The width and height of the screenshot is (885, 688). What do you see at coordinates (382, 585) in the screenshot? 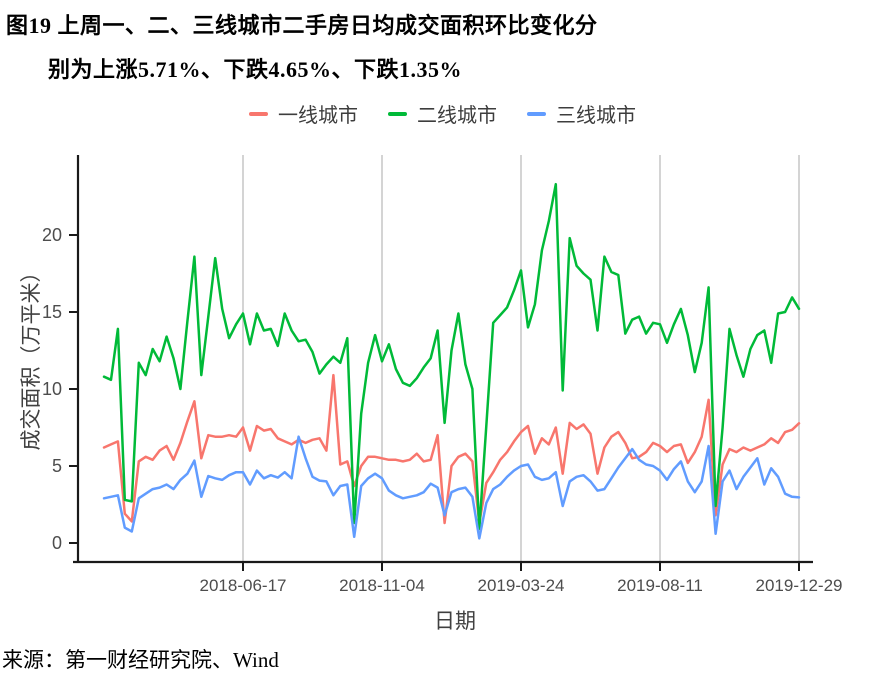
I see `x-tick-label: 2018-11-04` at bounding box center [382, 585].